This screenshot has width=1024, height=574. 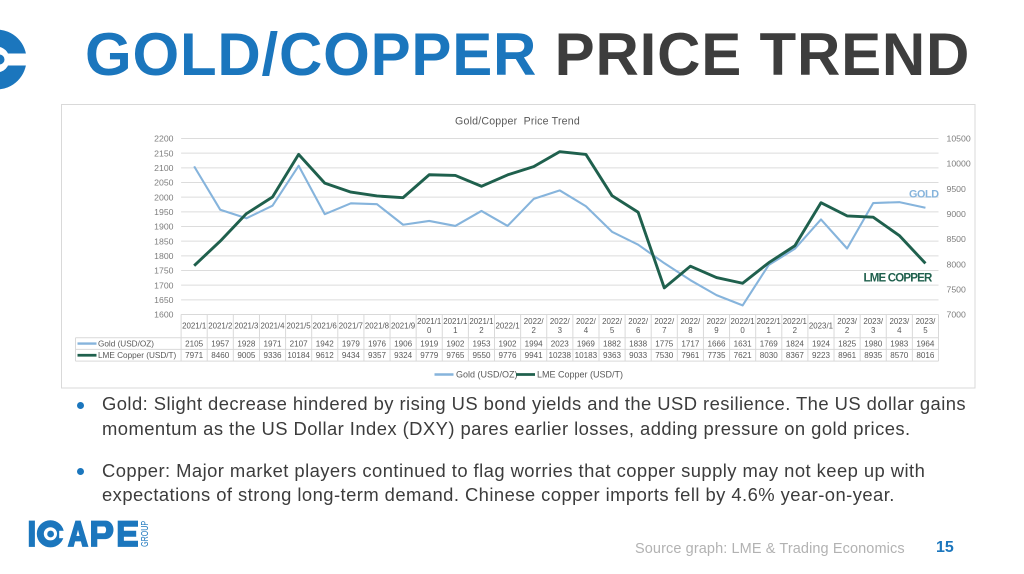 What do you see at coordinates (716, 355) in the screenshot?
I see `svg-text: 7735` at bounding box center [716, 355].